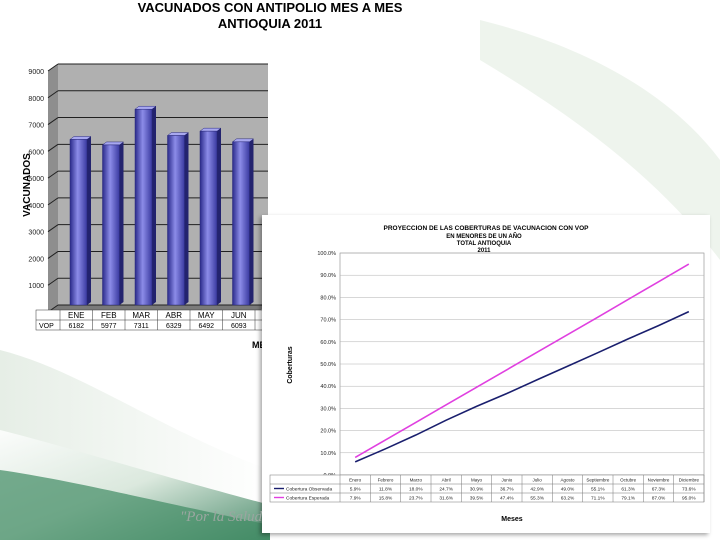  Describe the element at coordinates (270, 23) in the screenshot. I see `chart1-subtitle: ANTIOQUIA 2011` at that location.